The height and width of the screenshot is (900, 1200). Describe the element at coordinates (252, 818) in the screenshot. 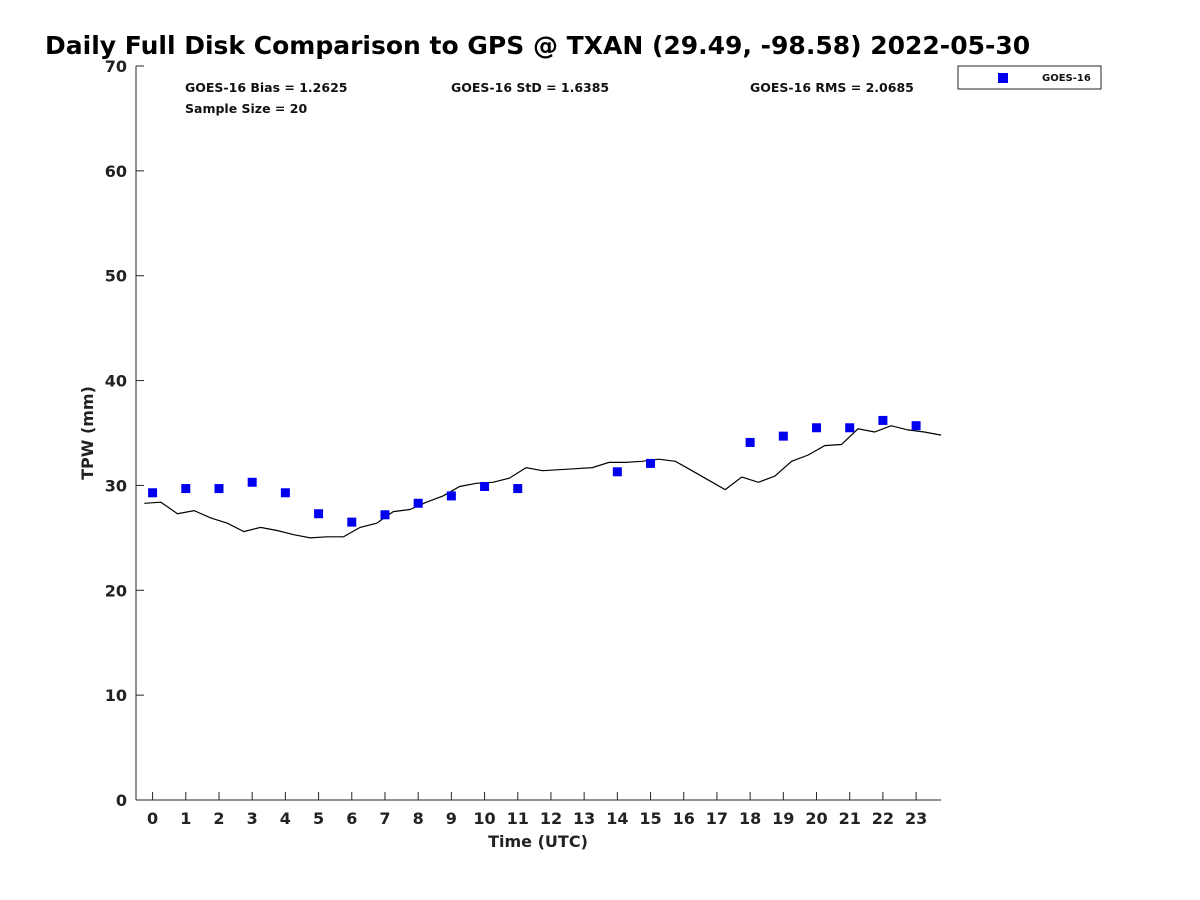

I see `x-tick-label: 3` at that location.